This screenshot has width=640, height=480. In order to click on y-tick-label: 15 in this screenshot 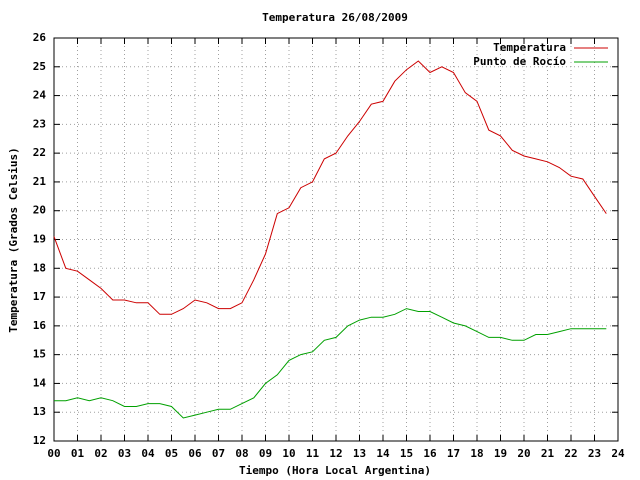, I will do `click(39, 354)`.